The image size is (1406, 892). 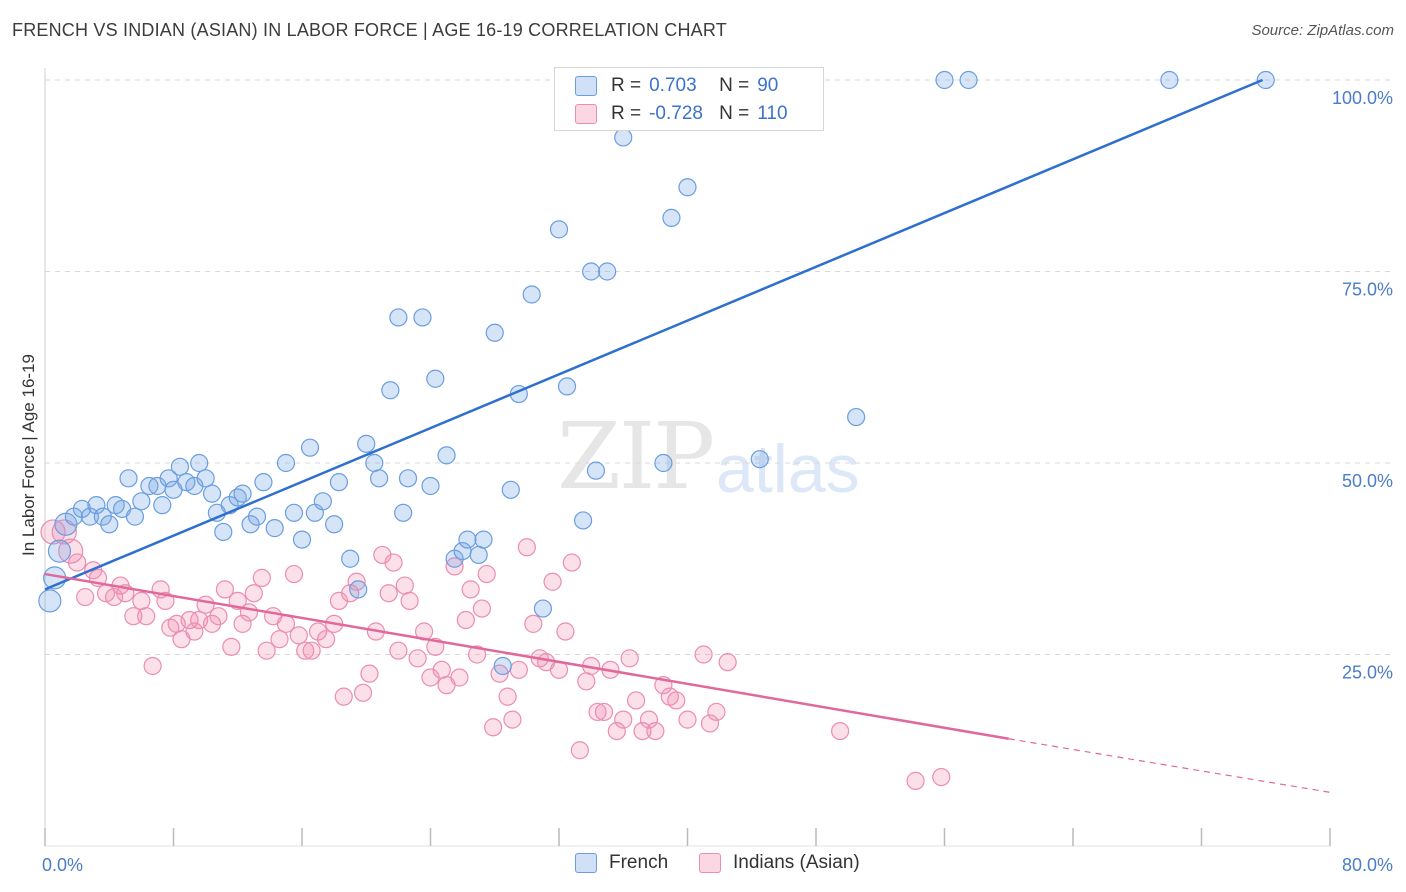 What do you see at coordinates (526, 656) in the screenshot?
I see `indian-trendline` at bounding box center [526, 656].